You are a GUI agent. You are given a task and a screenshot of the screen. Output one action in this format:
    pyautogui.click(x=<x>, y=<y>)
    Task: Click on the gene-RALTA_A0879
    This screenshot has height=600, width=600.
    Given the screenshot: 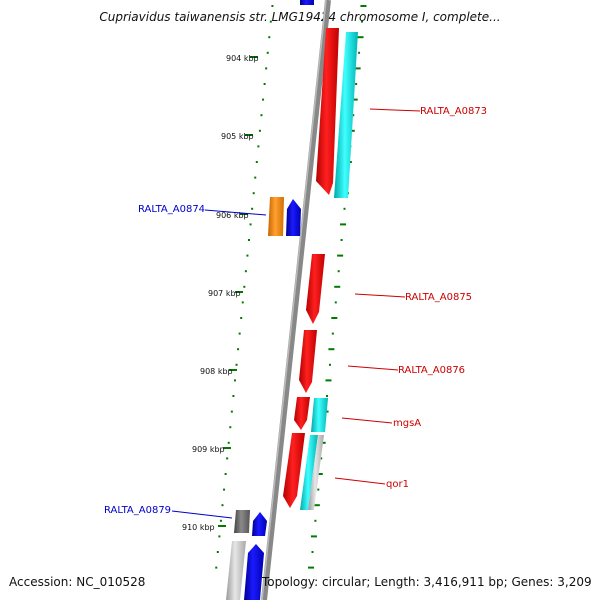 What is the action you would take?
    pyautogui.click(x=259, y=524)
    